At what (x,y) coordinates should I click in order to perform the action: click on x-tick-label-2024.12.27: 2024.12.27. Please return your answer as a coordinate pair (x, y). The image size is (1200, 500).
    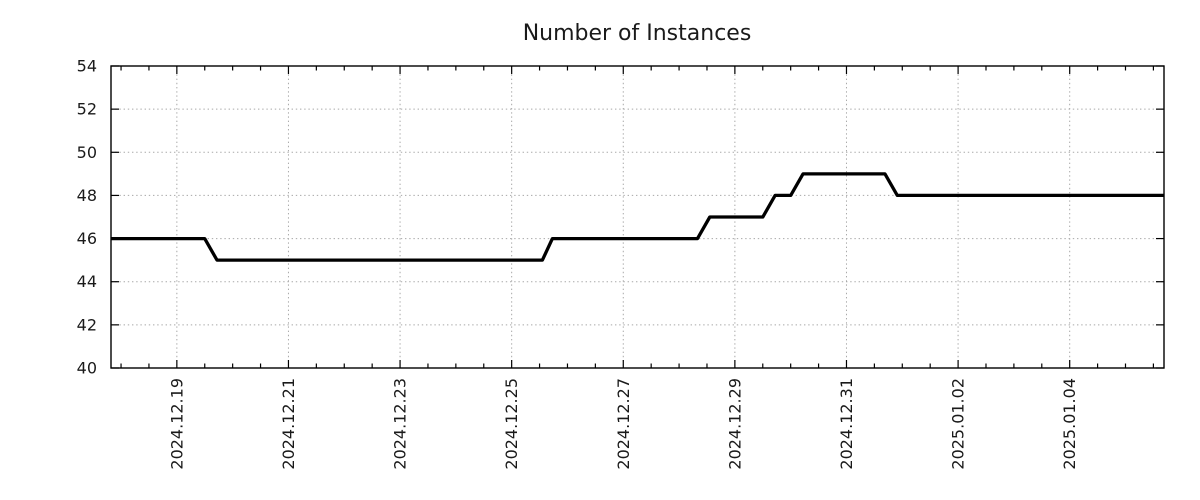
    Looking at the image, I should click on (623, 424).